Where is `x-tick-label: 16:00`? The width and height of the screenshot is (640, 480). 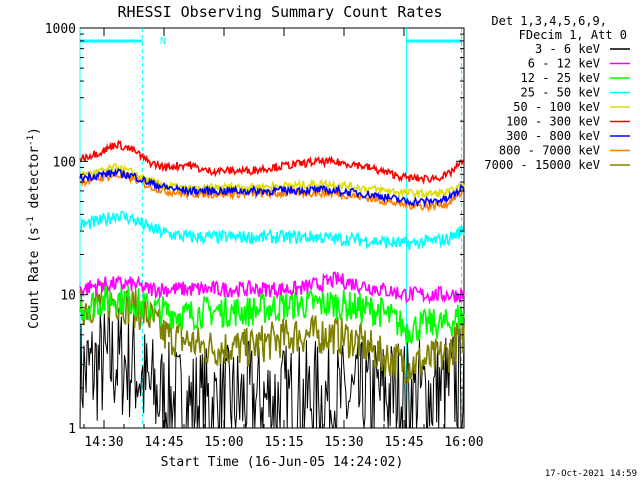 x-tick-label: 16:00 is located at coordinates (463, 442).